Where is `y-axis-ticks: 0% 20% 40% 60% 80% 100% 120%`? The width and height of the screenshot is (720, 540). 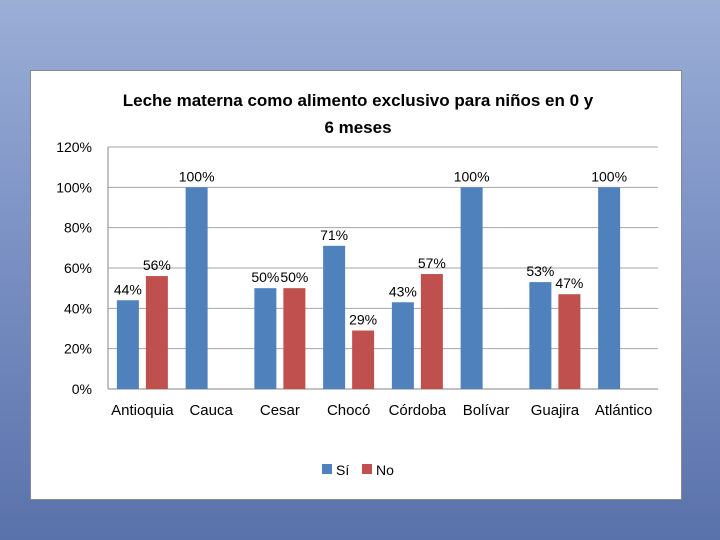
y-axis-ticks: 0% 20% 40% 60% 80% 100% 120% is located at coordinates (74, 268).